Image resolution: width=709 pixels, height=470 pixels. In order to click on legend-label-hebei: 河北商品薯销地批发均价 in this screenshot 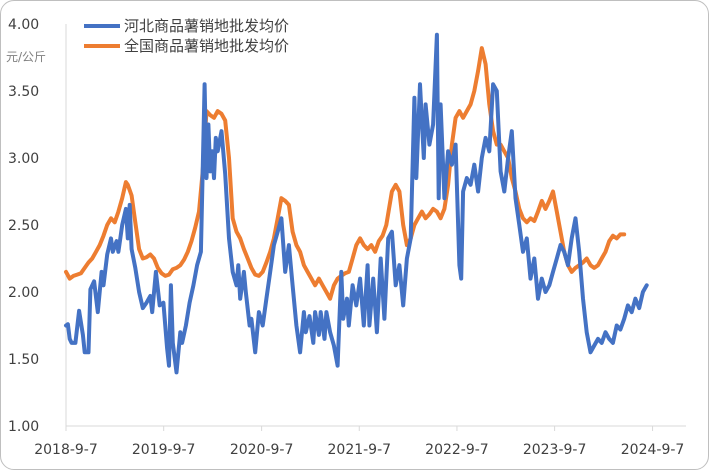, I will do `click(206, 26)`.